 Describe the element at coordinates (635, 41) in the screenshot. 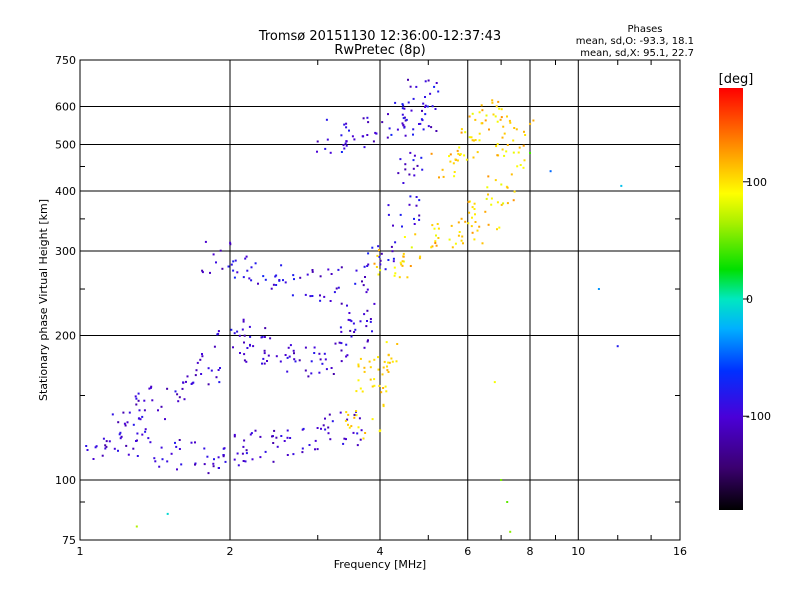

I see `phases-stats-o: mean, sd,O: -93.3, 18.1` at that location.